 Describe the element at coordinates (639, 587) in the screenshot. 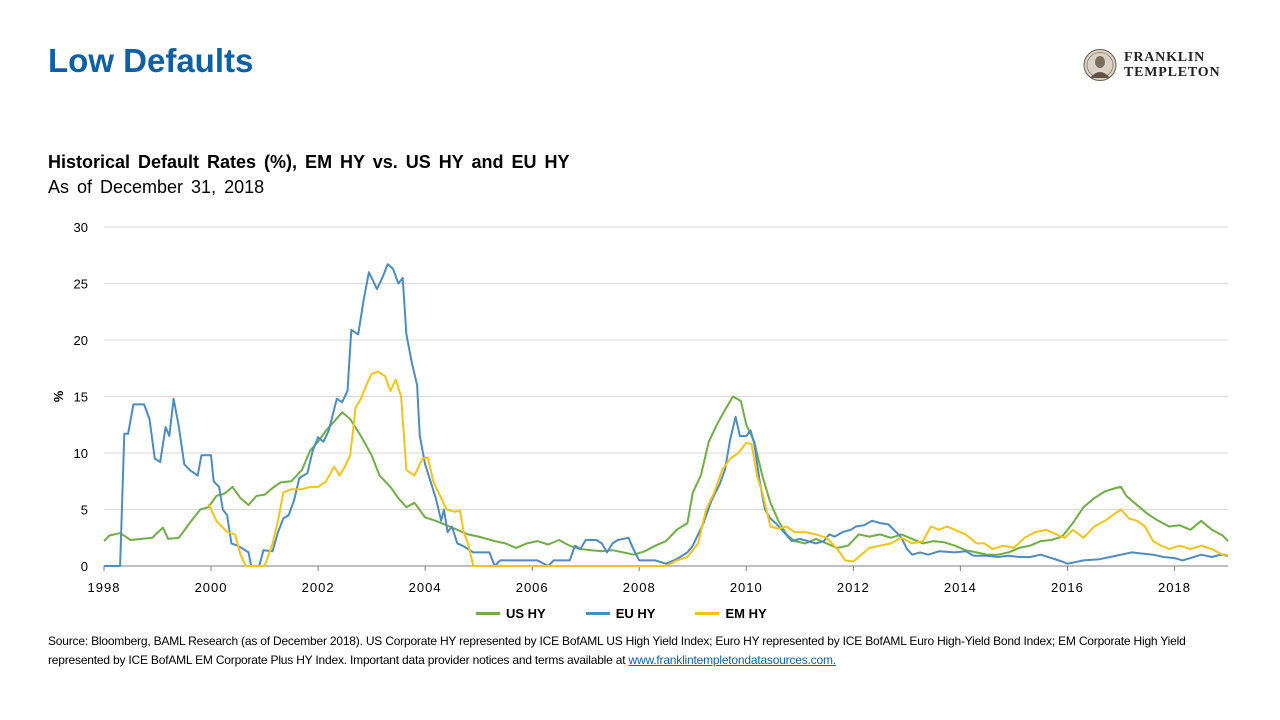

I see `x-tick-label-2008: 2008` at that location.